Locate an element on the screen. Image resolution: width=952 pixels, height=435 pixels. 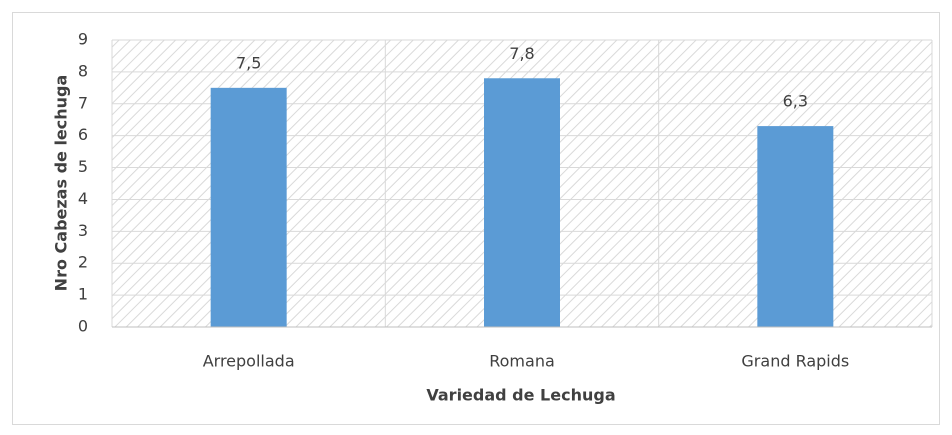
data-label: 6,3 is located at coordinates (795, 101).